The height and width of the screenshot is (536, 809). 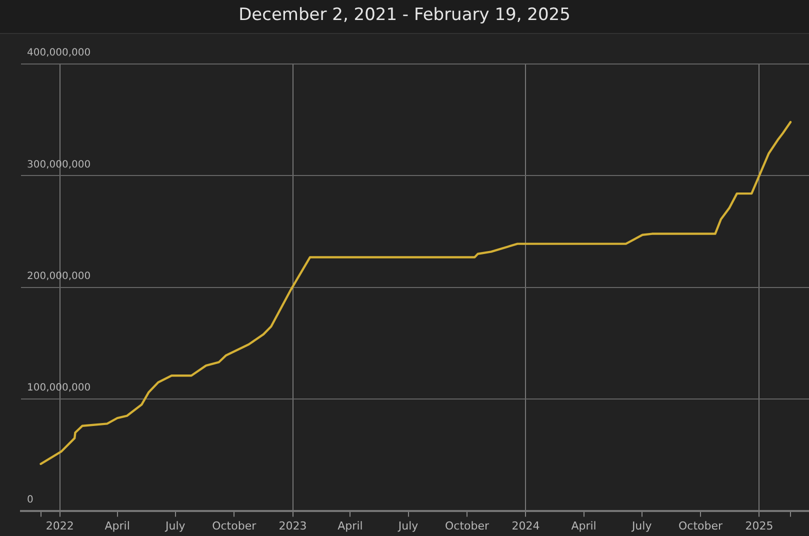 I want to click on chart-title: December 2, 2021 - February 19, 2025, so click(x=404, y=17).